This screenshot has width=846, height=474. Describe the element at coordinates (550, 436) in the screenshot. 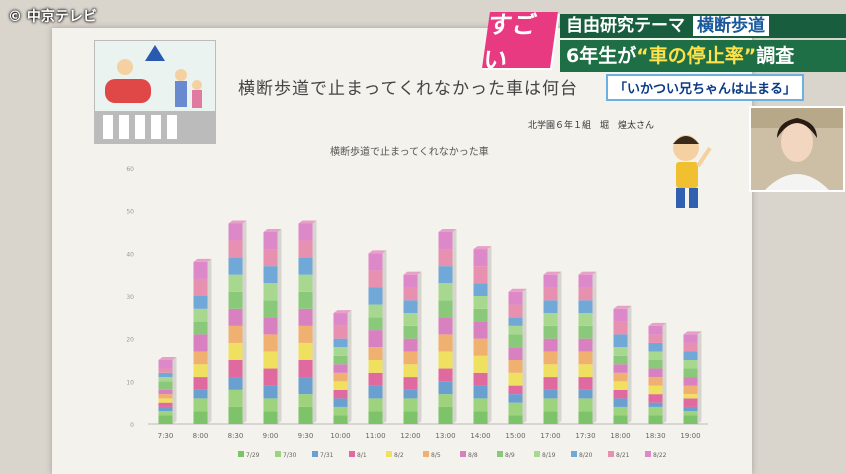

I see `x-tick-label: 17:00` at that location.